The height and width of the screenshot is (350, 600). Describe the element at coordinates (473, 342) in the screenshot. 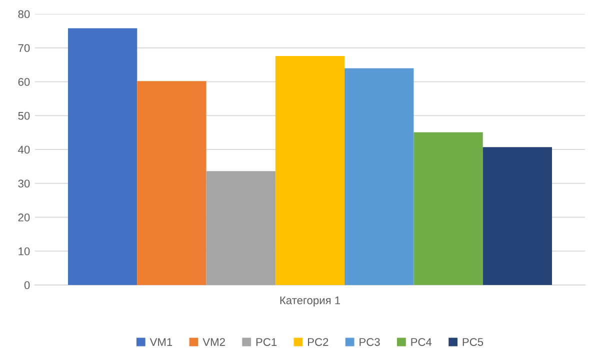

I see `legend-label: PC5` at that location.